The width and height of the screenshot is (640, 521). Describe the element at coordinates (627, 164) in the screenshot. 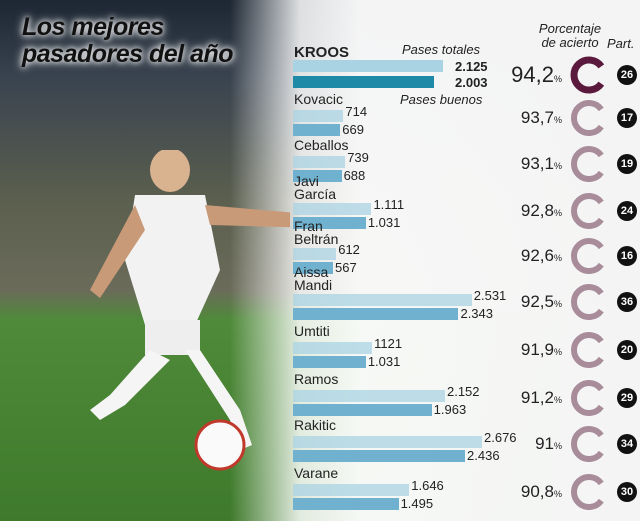

I see `matches-played-badge: 19` at that location.